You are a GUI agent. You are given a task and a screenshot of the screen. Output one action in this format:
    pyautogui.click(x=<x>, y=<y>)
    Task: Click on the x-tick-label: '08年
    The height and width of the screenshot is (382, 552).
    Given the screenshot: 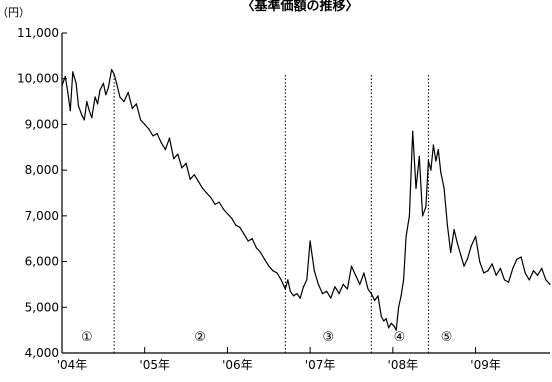 What is the action you would take?
    pyautogui.click(x=403, y=365)
    